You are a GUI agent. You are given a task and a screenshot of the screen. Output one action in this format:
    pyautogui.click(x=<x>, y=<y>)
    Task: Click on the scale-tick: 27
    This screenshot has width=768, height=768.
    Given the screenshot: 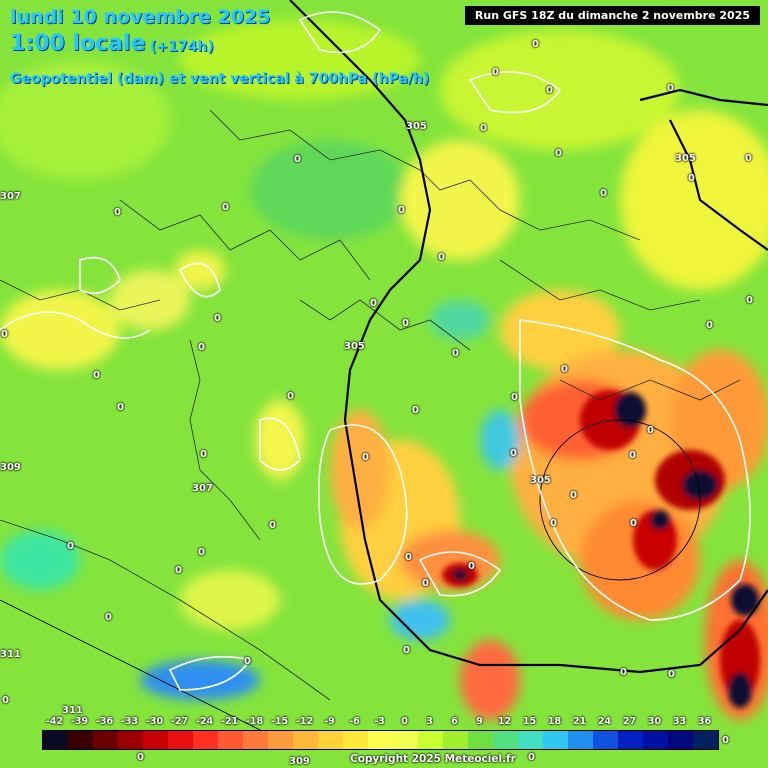 What is the action you would take?
    pyautogui.click(x=629, y=721)
    